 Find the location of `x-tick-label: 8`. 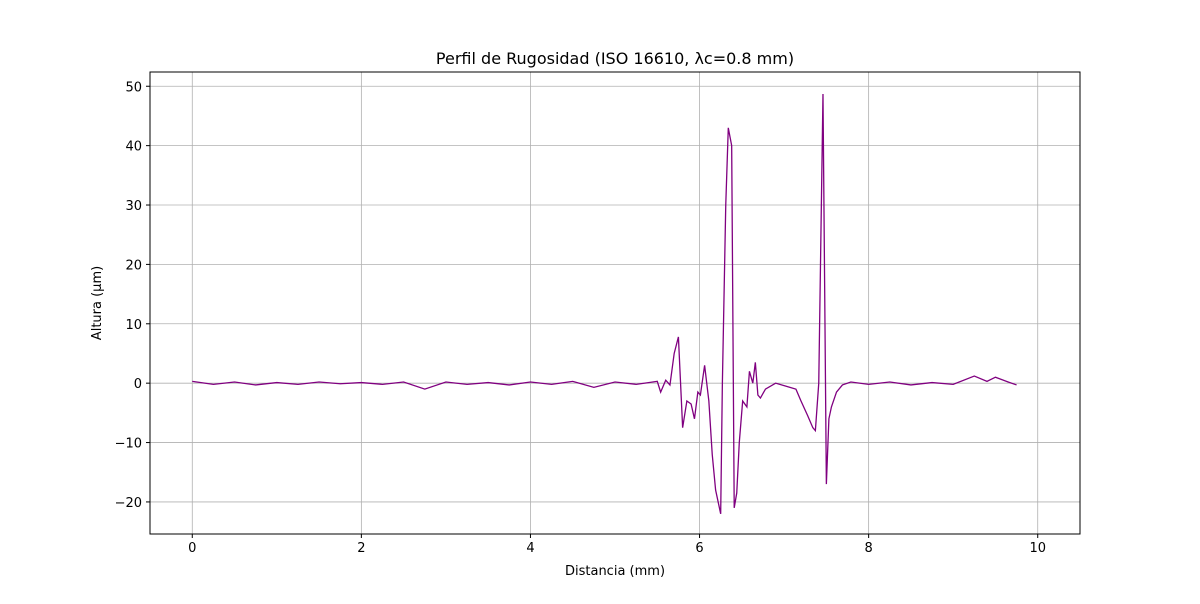

x-tick-label: 8 is located at coordinates (868, 548).